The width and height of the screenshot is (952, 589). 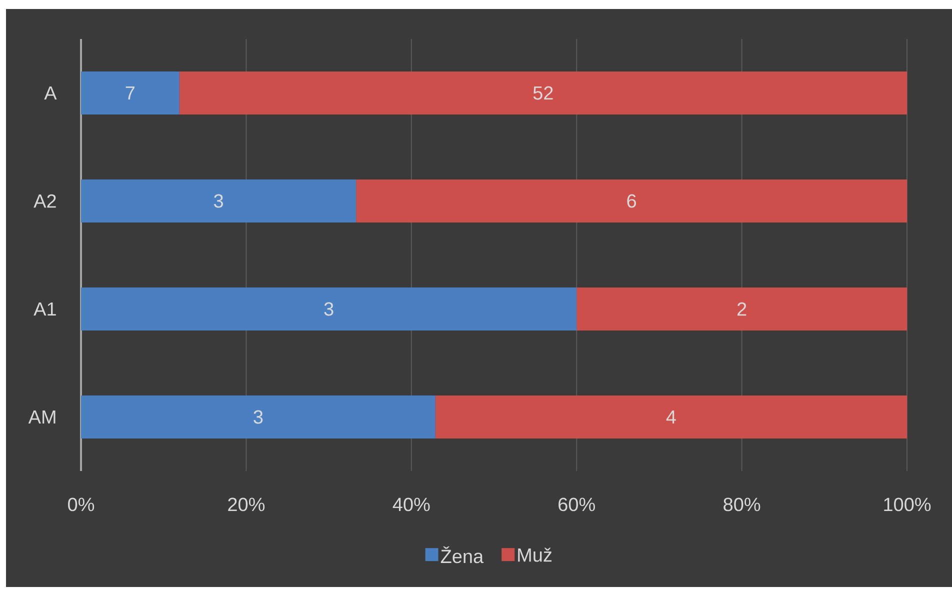 I want to click on x-tick-label: 0%, so click(x=81, y=505).